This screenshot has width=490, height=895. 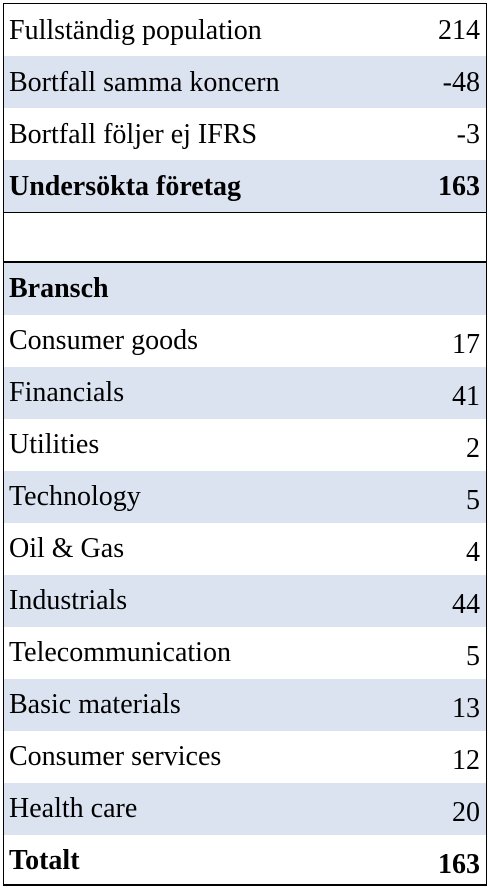 I want to click on row-value: -3, so click(x=468, y=134).